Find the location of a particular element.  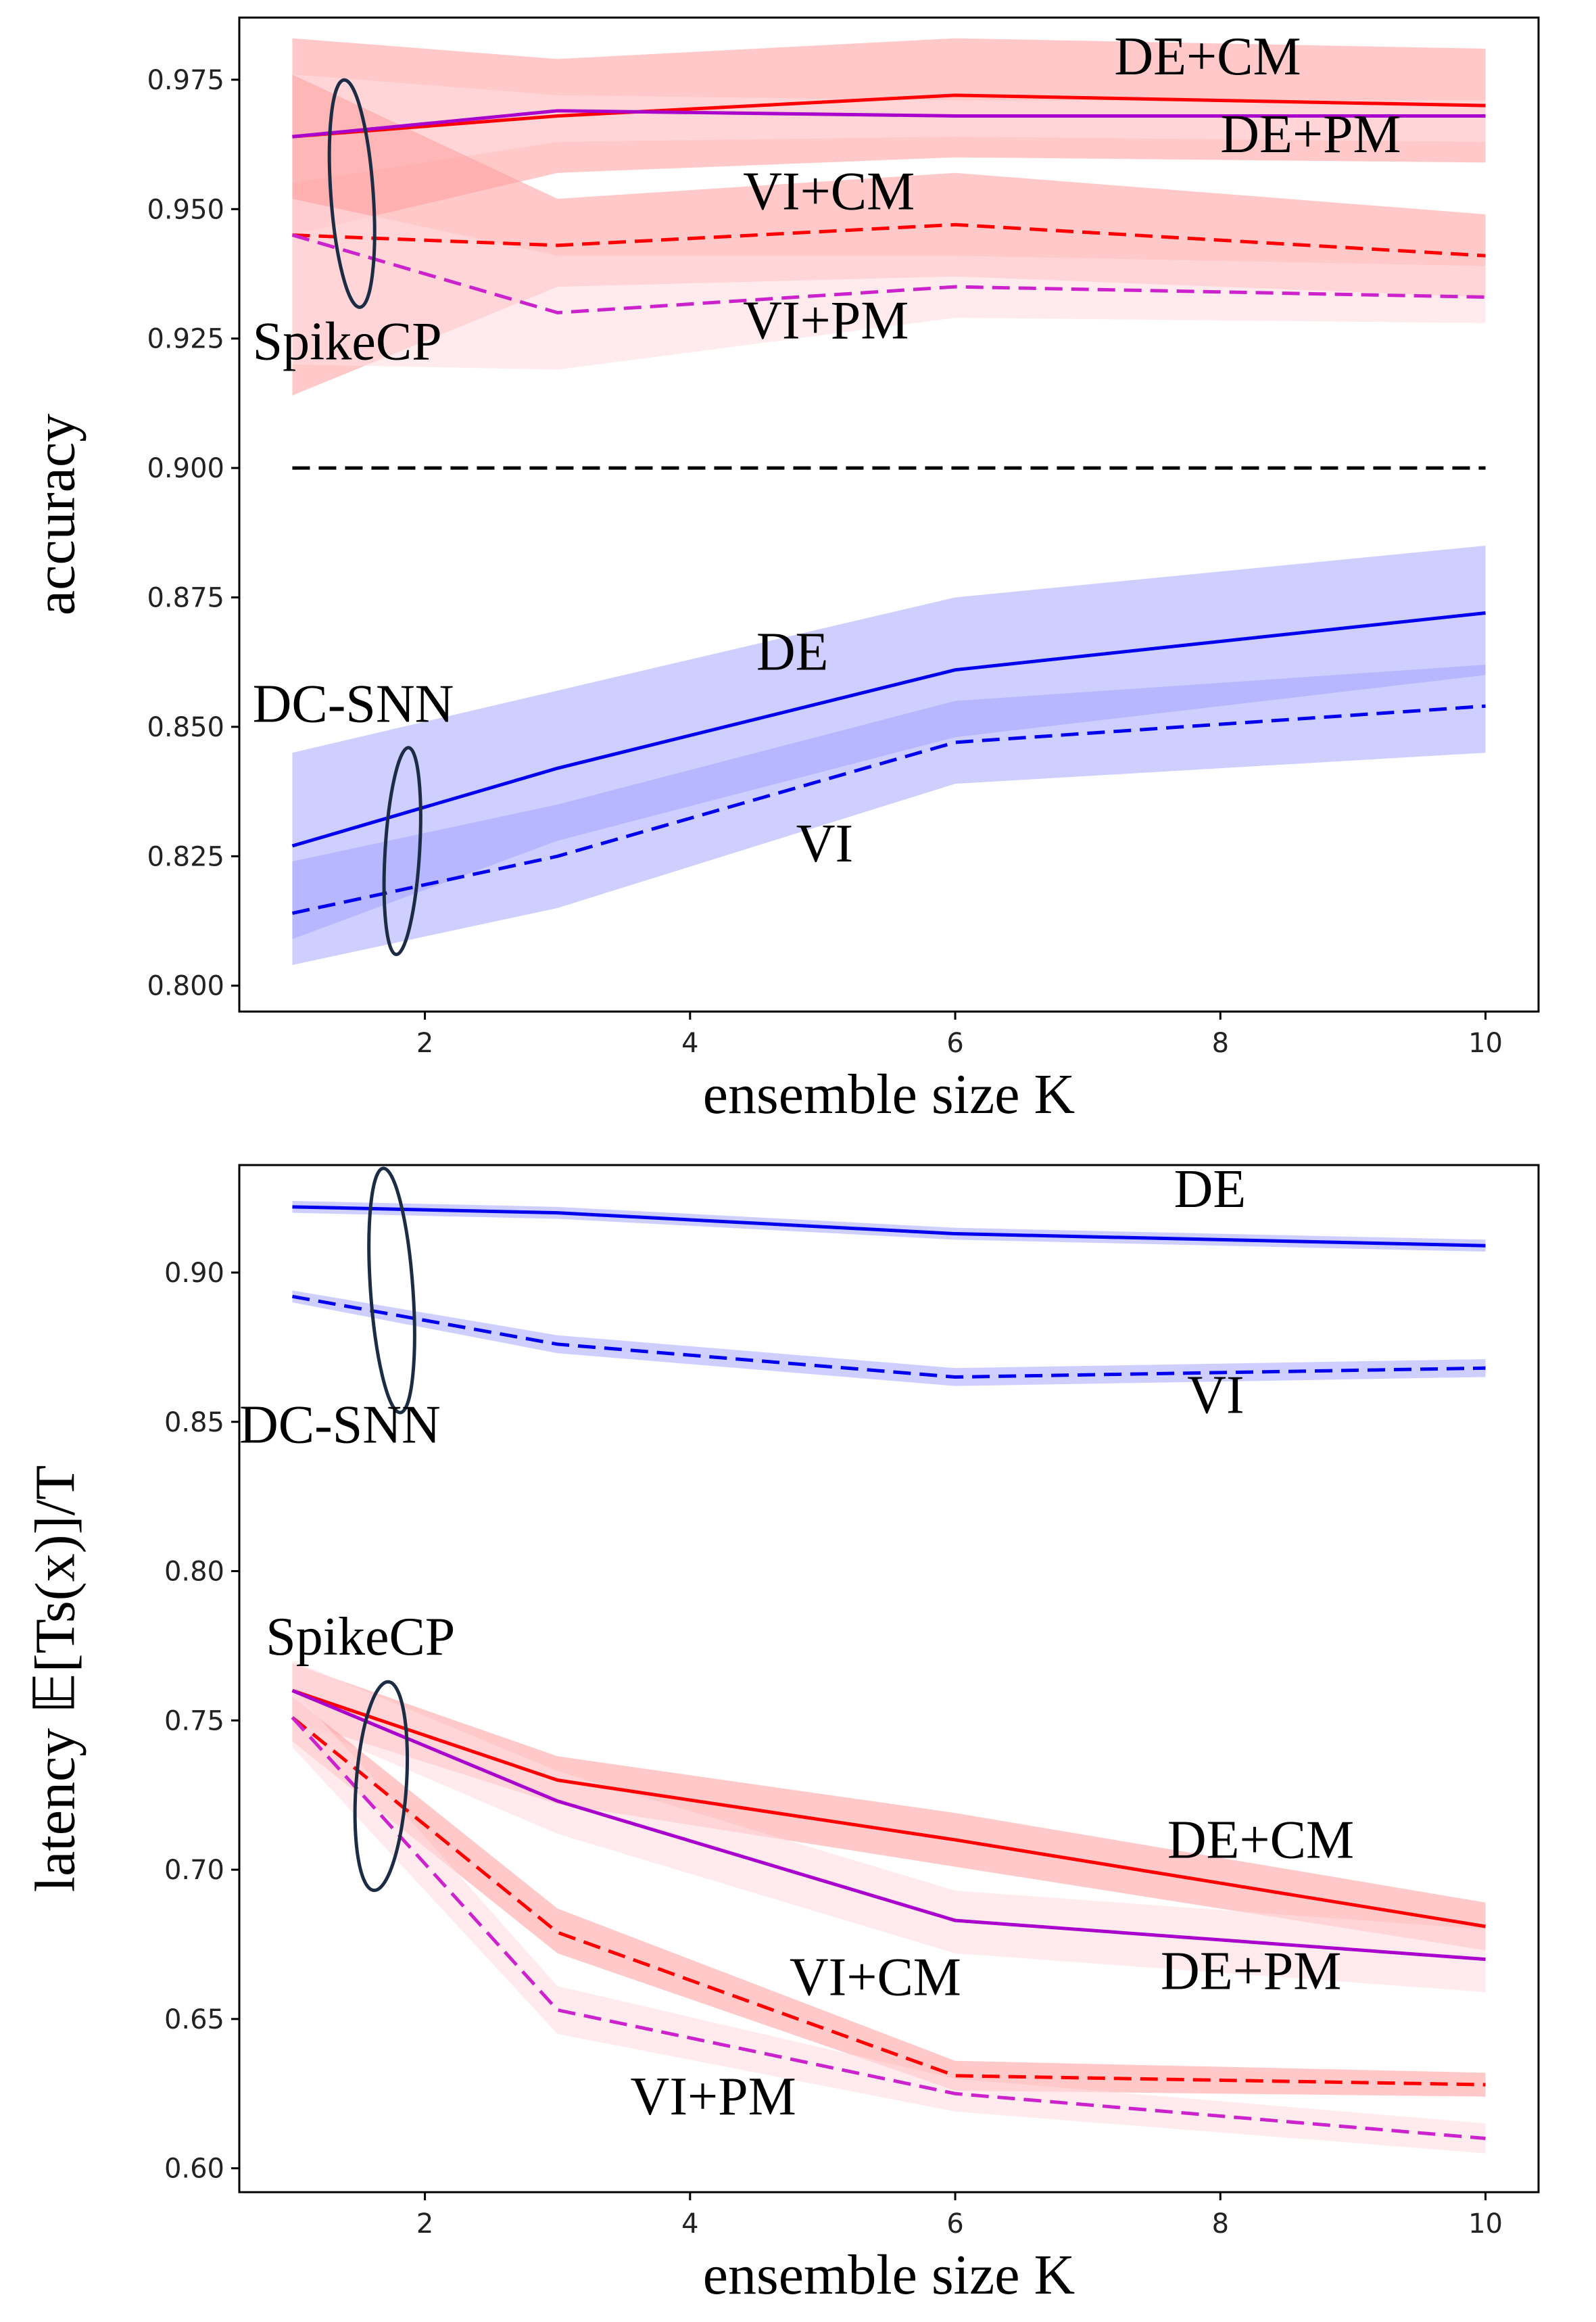

y-tick-label: 0.850 is located at coordinates (185, 728).